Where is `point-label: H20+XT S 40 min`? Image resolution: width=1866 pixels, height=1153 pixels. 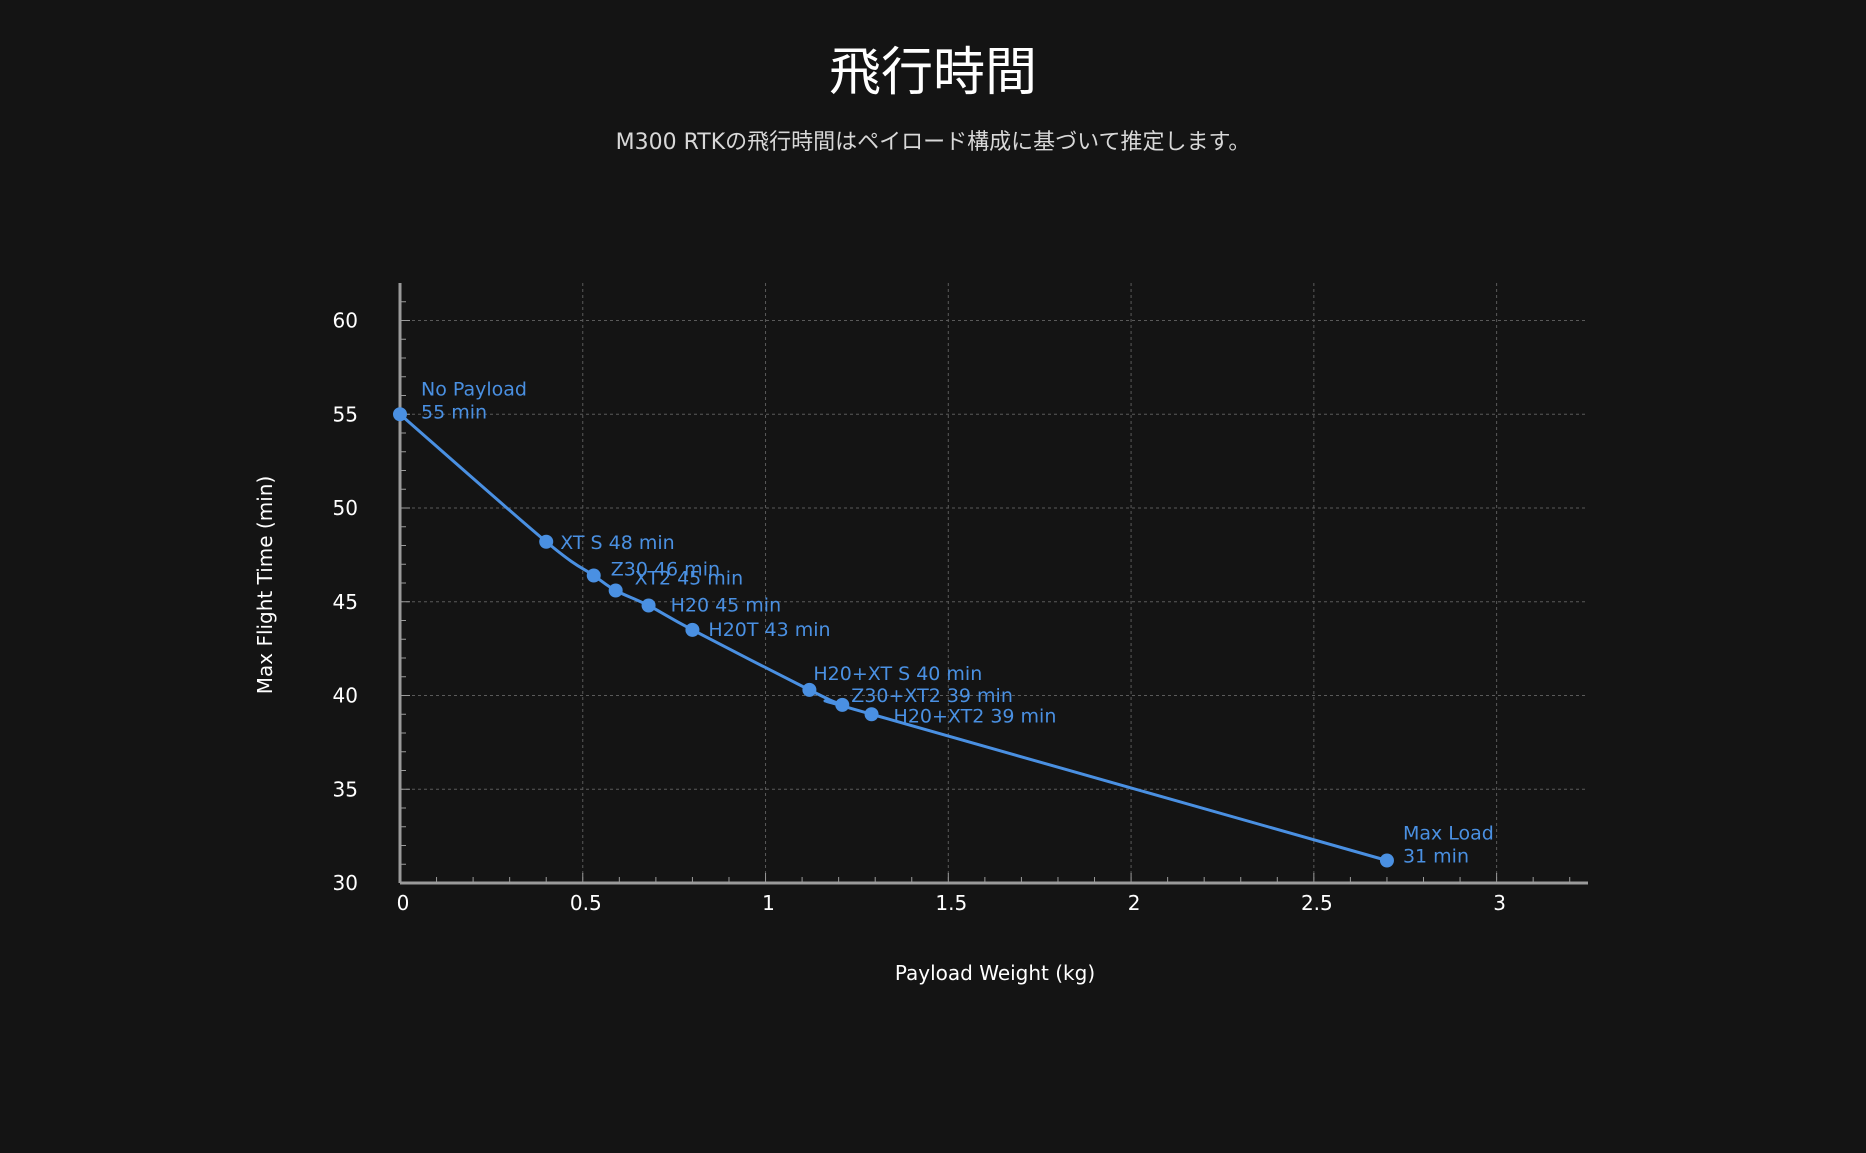 point-label: H20+XT S 40 min is located at coordinates (897, 674).